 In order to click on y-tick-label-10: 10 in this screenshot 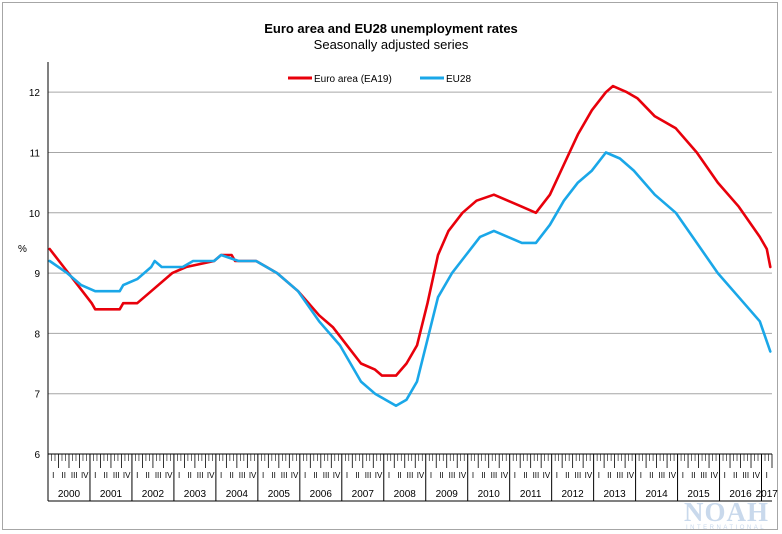, I will do `click(35, 214)`.